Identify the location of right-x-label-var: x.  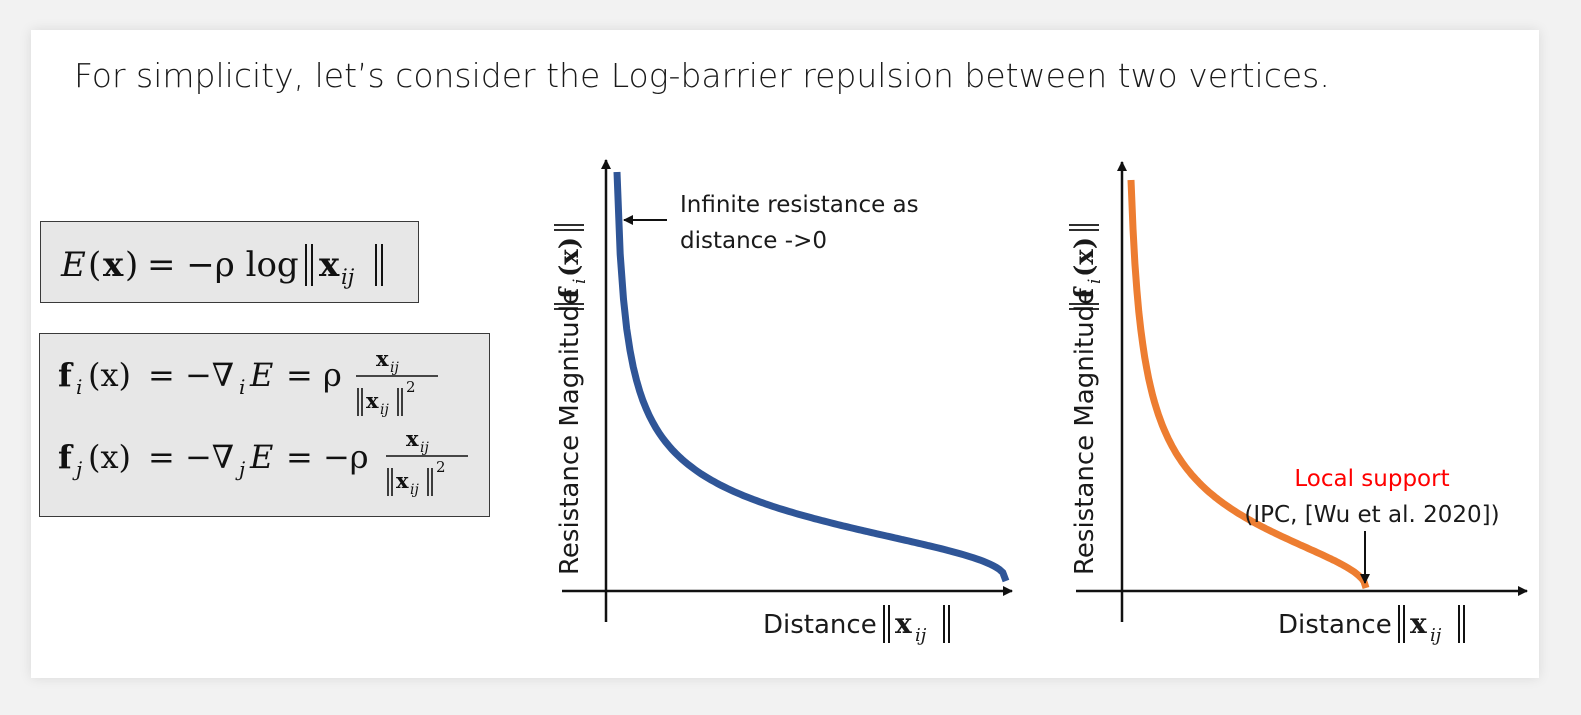
(1418, 623).